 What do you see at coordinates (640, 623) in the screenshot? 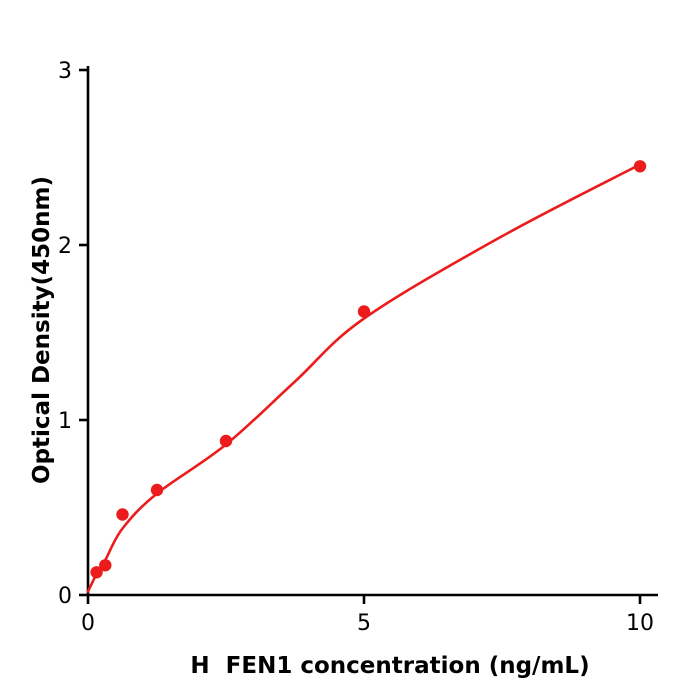
I see `x-tick-label: 10` at bounding box center [640, 623].